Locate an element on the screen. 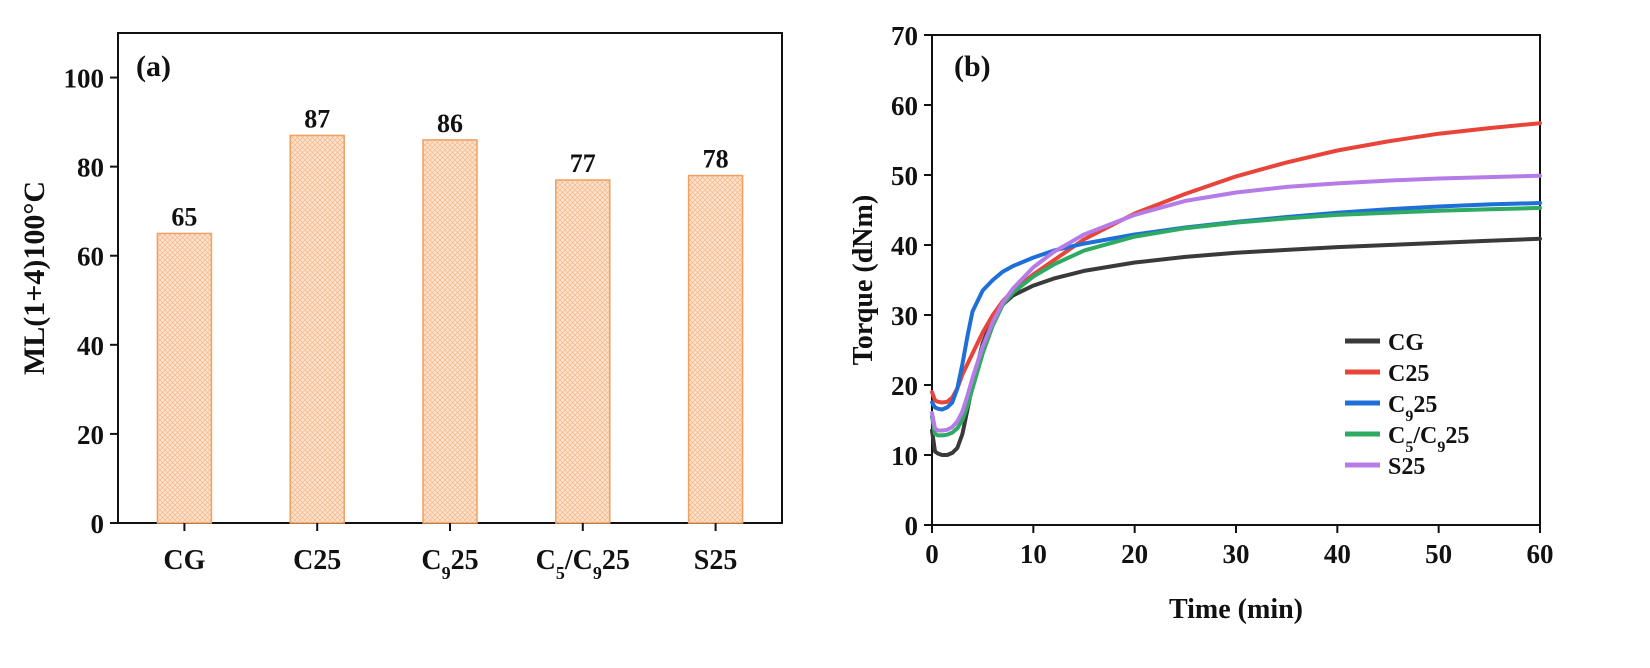 The height and width of the screenshot is (668, 1650). x-tick-label: C25 is located at coordinates (317, 560).